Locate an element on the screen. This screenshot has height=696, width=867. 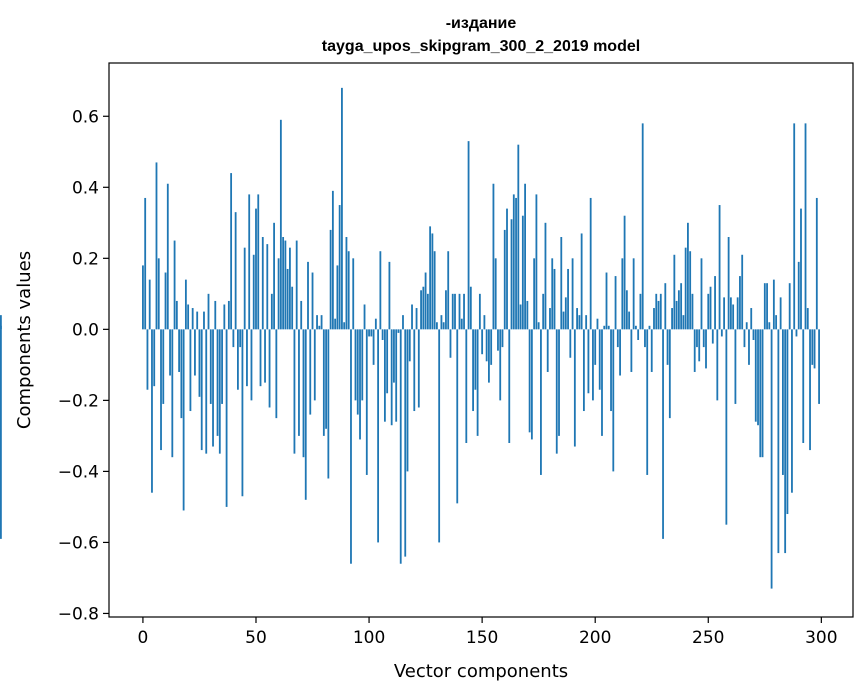
y-tick-label: −0.8 is located at coordinates (78, 614).